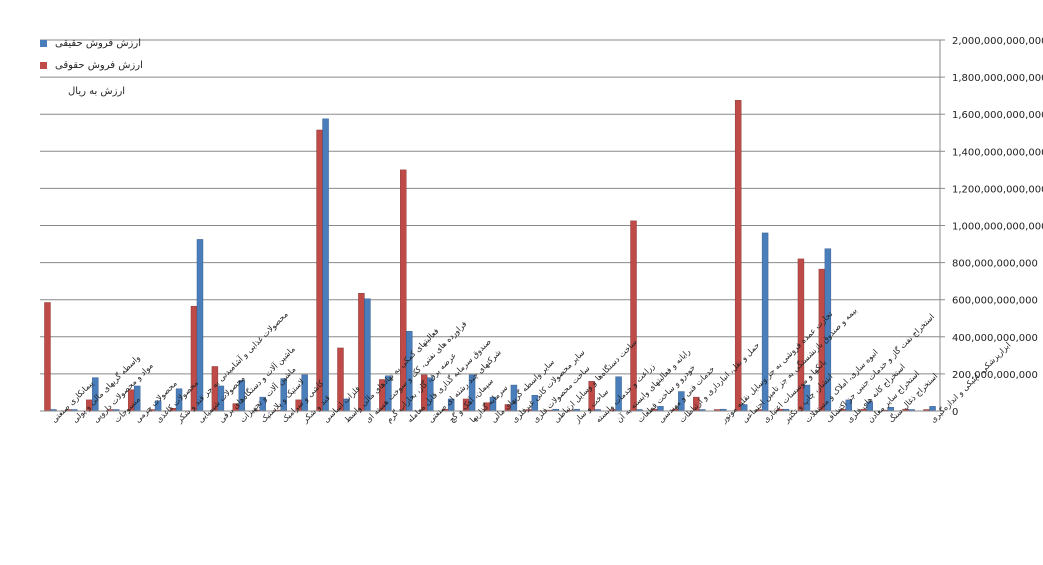 This screenshot has height=565, width=1043. What do you see at coordinates (997, 41) in the screenshot?
I see `y-tick-label: 2,000,000,000,000` at bounding box center [997, 41].